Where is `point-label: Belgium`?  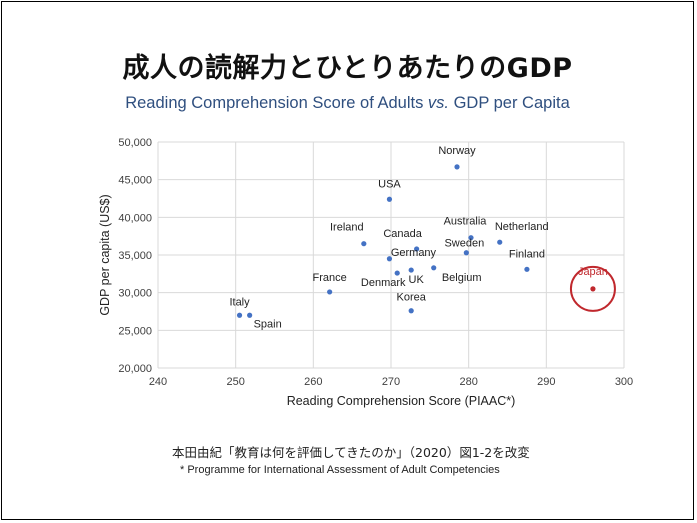 point-label: Belgium is located at coordinates (462, 278).